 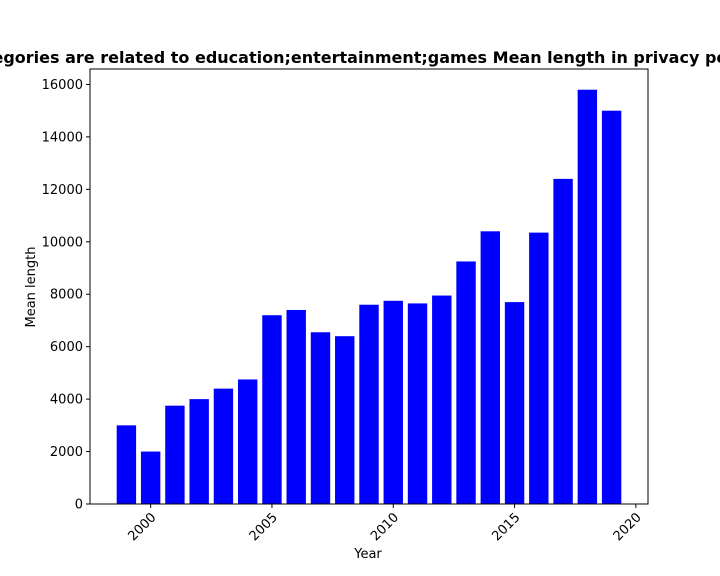 What do you see at coordinates (62, 190) in the screenshot?
I see `y-tick-label: 12000` at bounding box center [62, 190].